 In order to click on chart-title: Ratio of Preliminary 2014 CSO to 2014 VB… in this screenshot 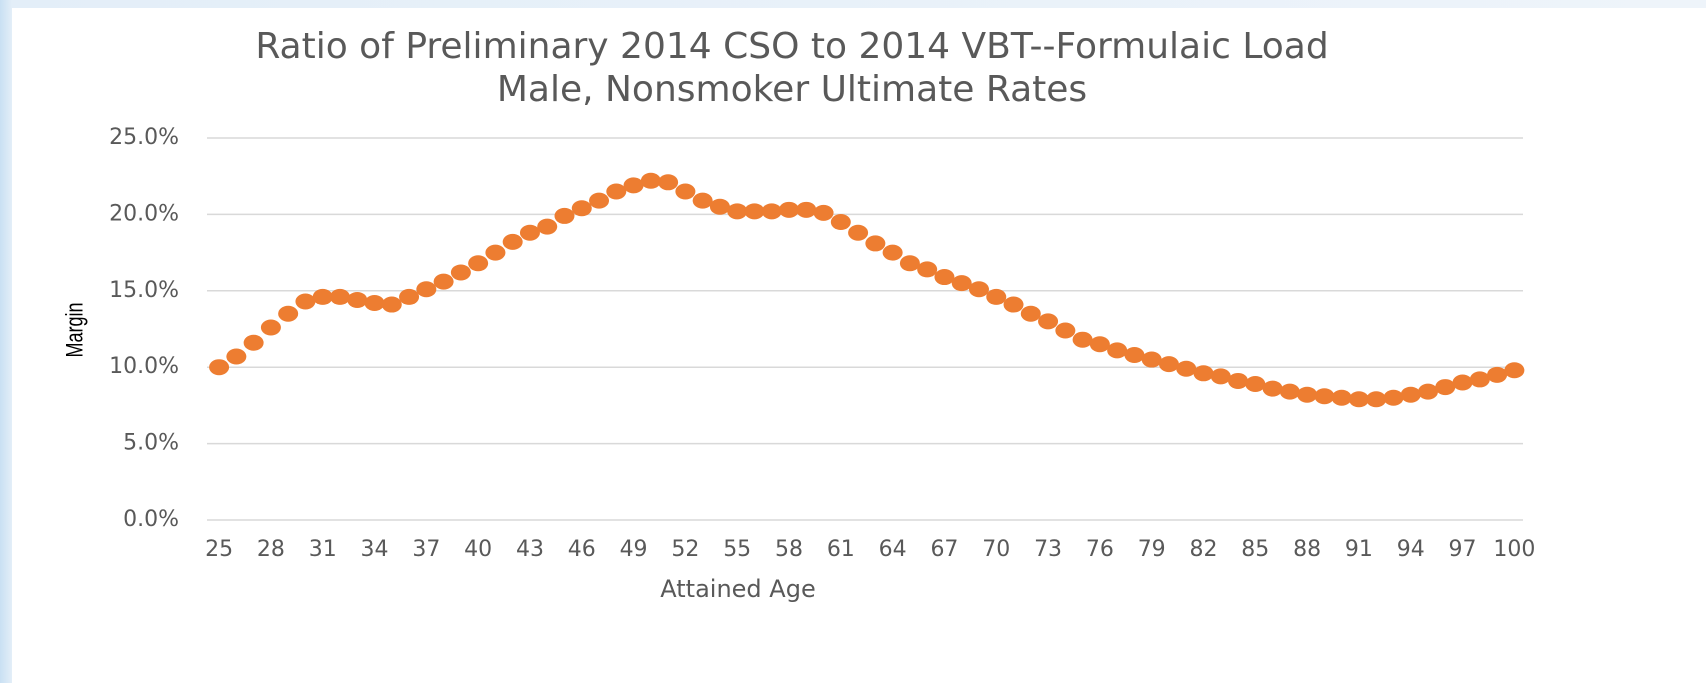, I will do `click(791, 46)`.